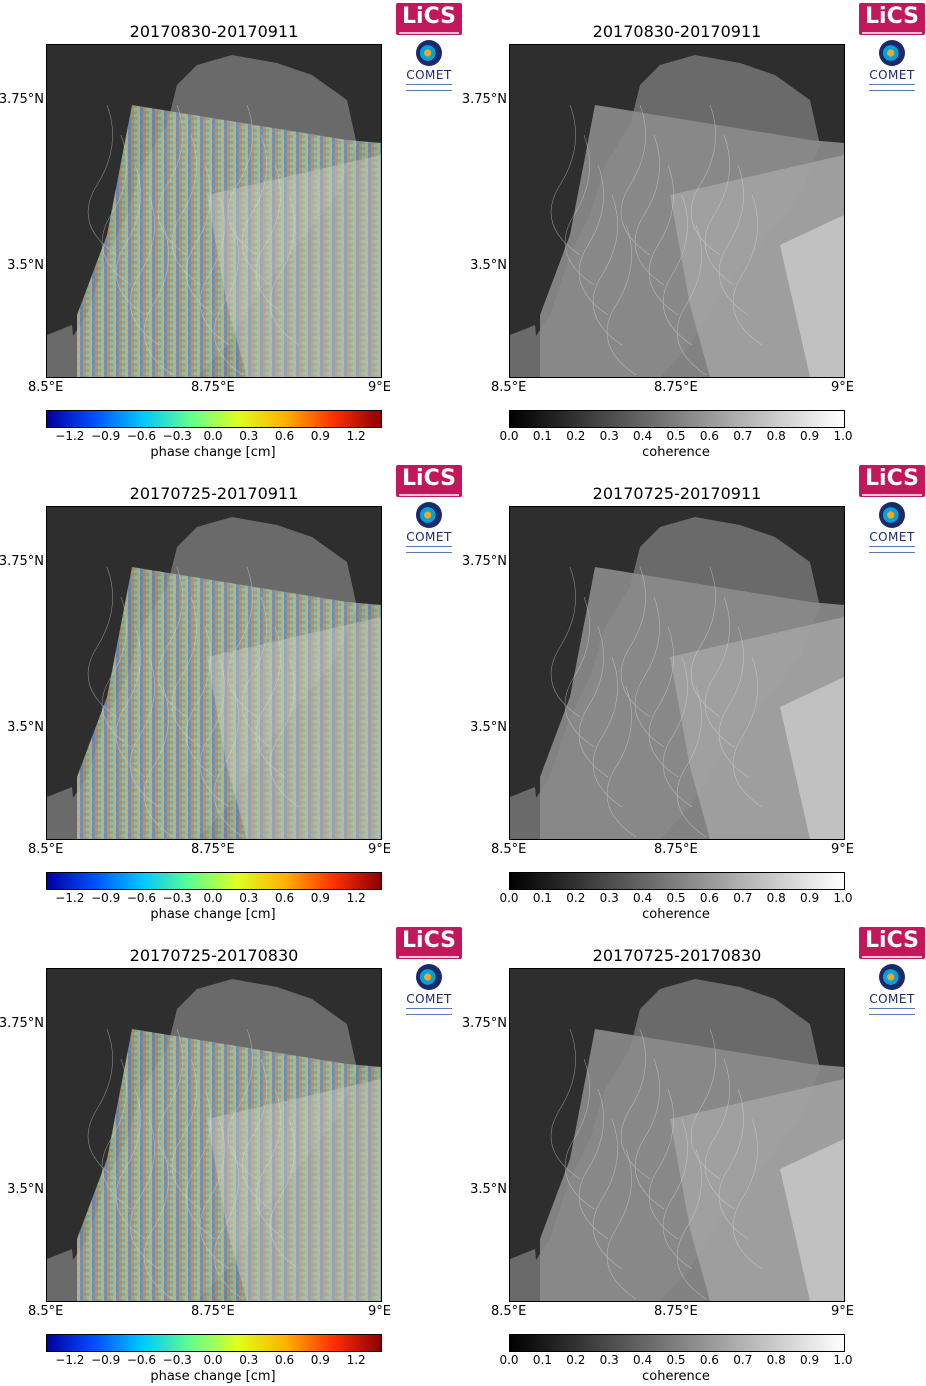 Image resolution: width=926 pixels, height=1386 pixels. I want to click on coherence-colorbar-tick: 0.7, so click(743, 898).